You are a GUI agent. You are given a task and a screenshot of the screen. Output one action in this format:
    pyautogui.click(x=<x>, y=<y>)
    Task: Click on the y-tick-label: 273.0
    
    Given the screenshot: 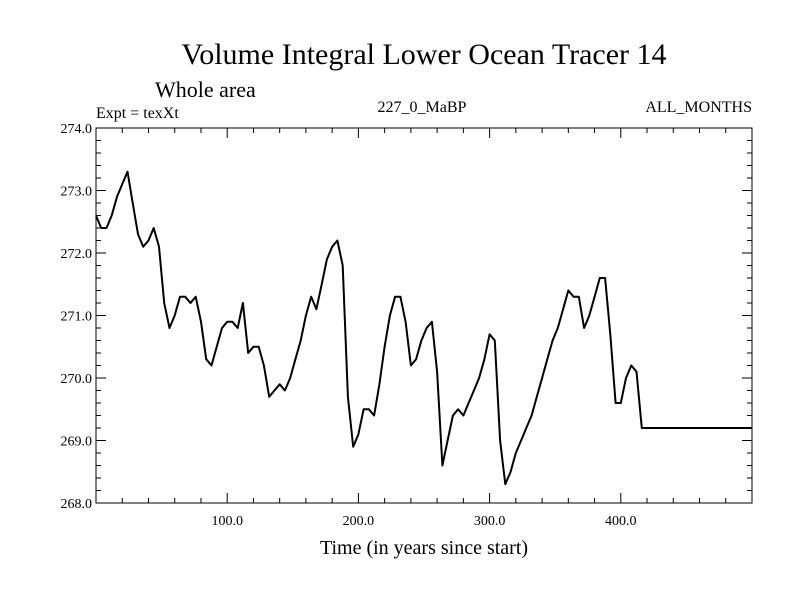 What is the action you would take?
    pyautogui.click(x=77, y=192)
    